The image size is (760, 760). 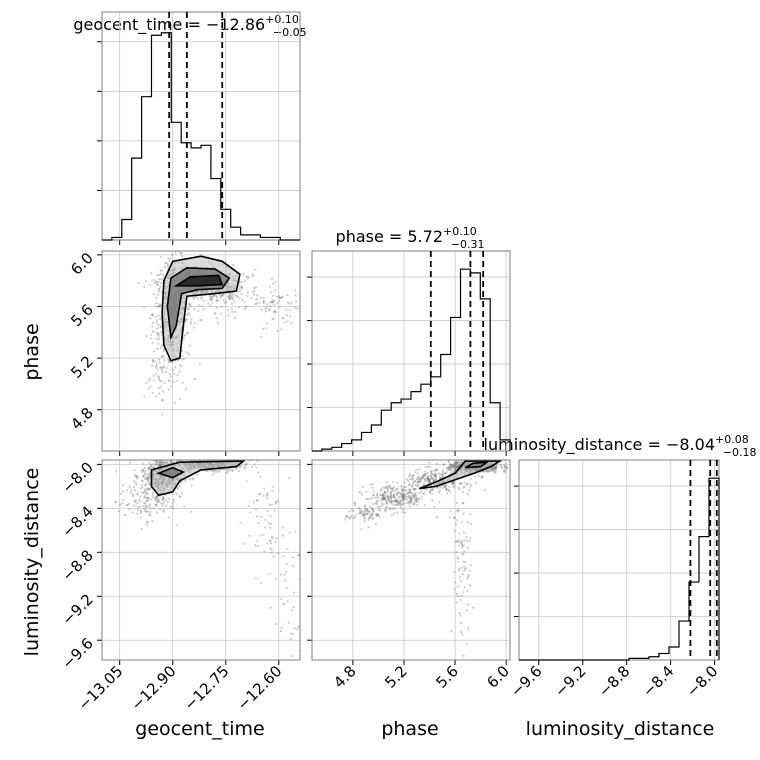 I want to click on panel-geocent_time-vs-phase, so click(x=201, y=351).